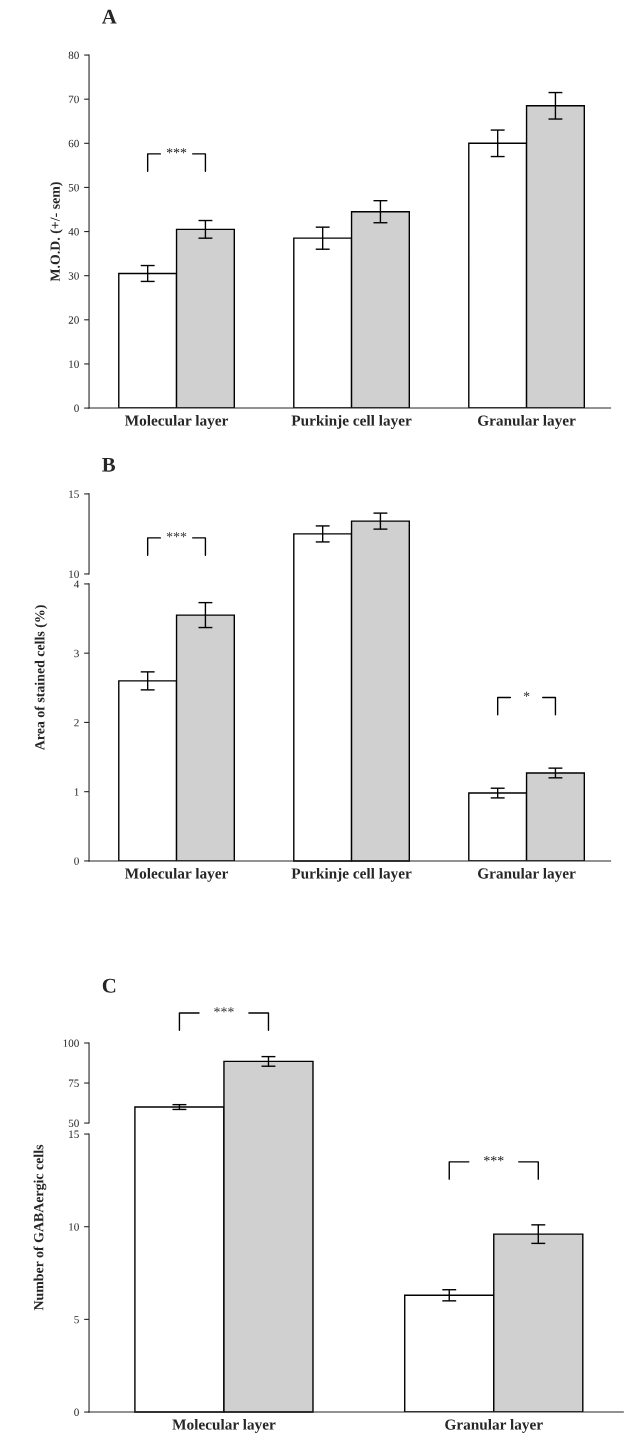 The image size is (636, 1445). I want to click on chart-title: C, so click(109, 985).